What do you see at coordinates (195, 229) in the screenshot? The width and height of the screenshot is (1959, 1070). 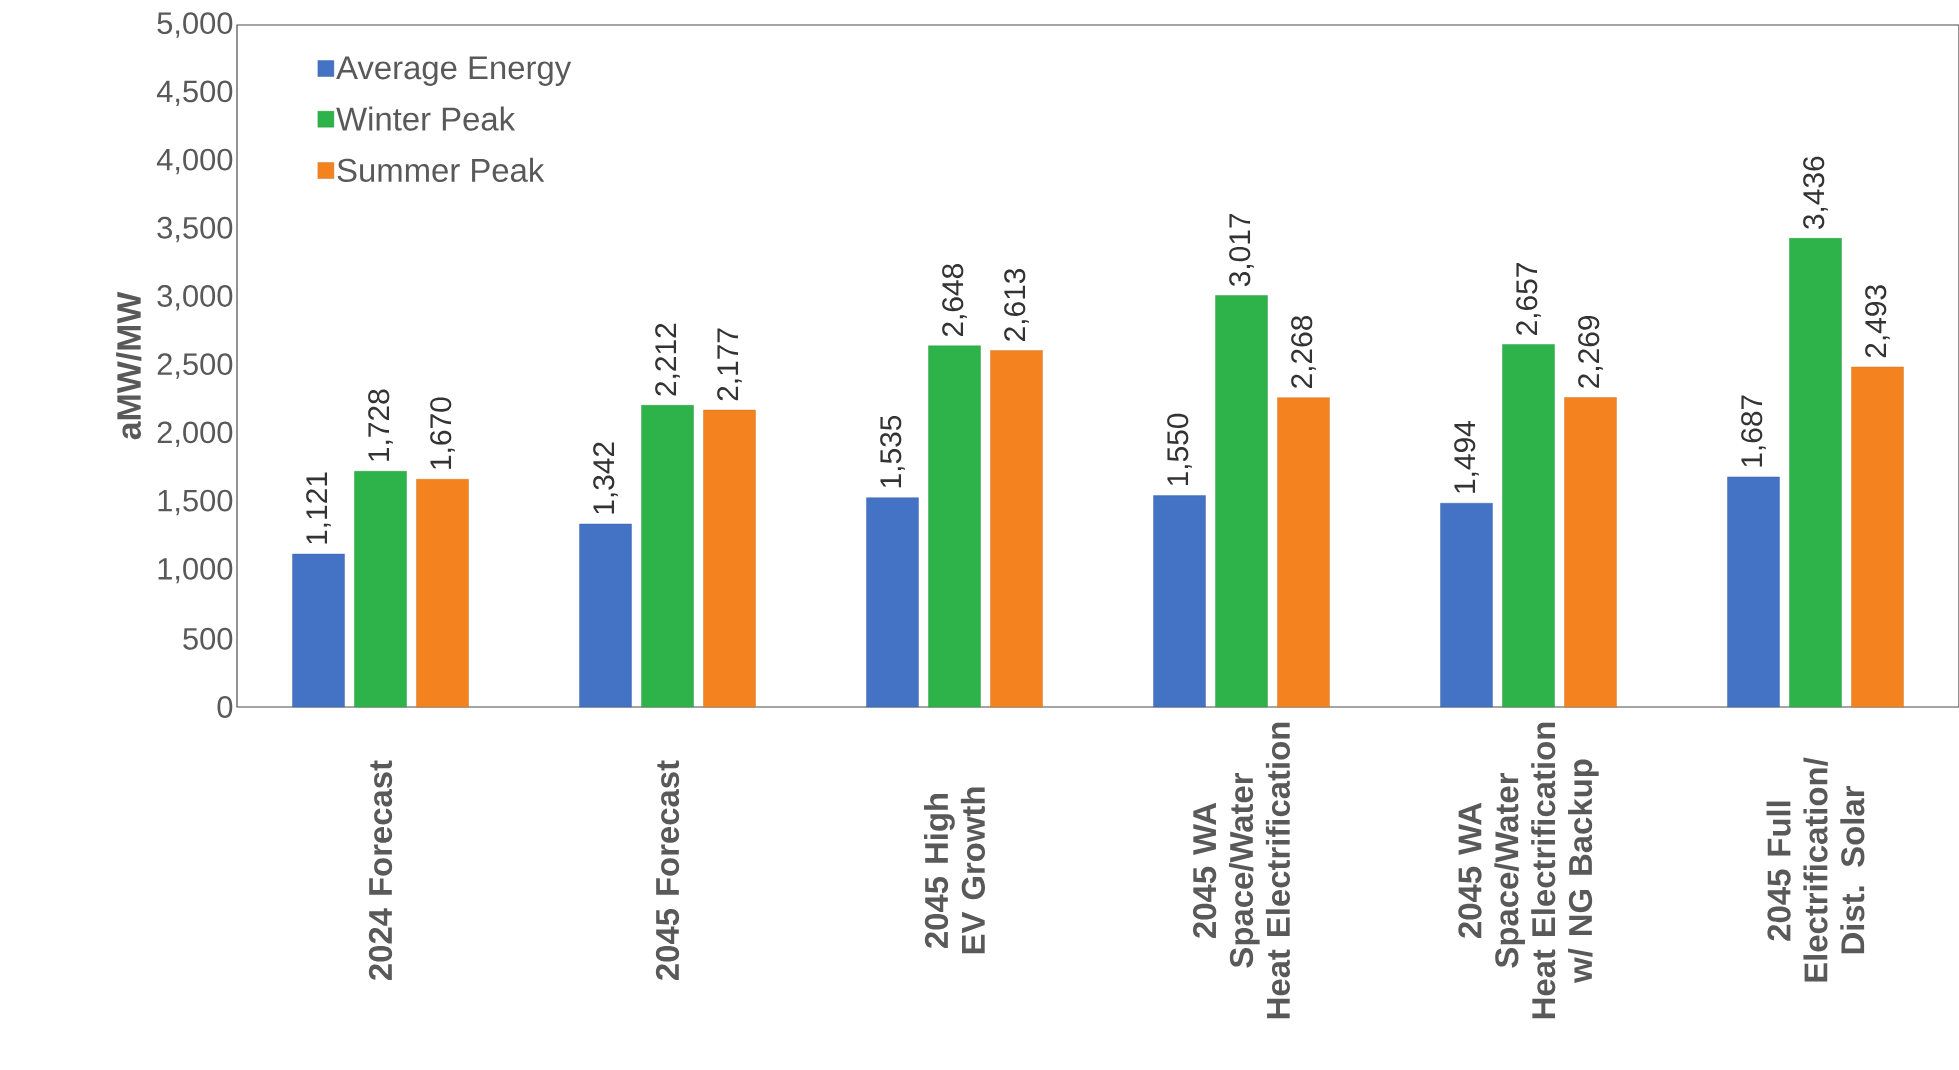 I see `y-tick-label: 3,500` at bounding box center [195, 229].